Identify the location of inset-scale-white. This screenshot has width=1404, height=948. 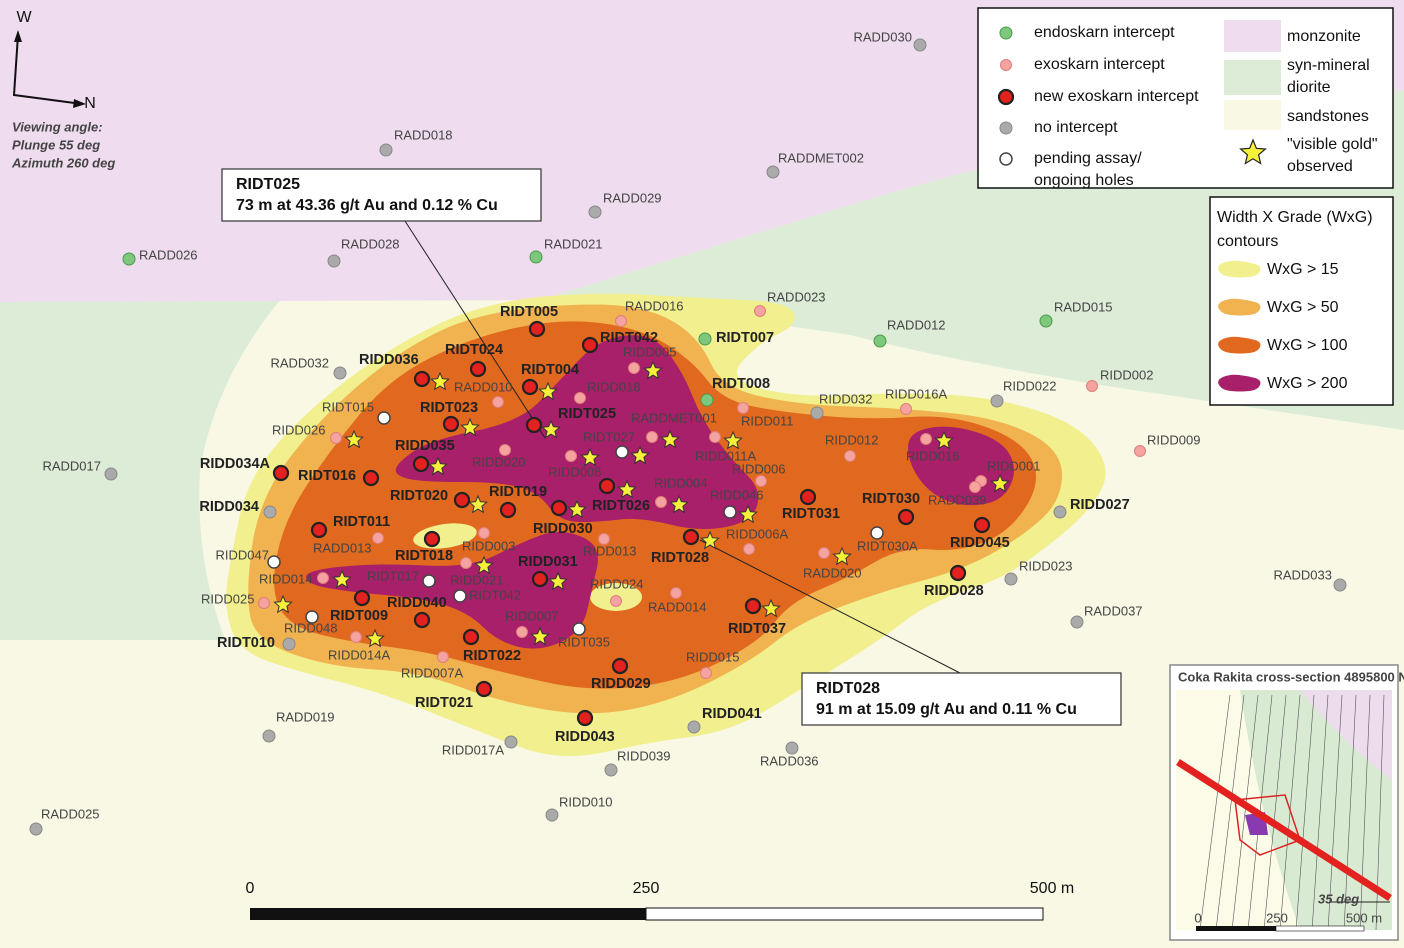
(1320, 928).